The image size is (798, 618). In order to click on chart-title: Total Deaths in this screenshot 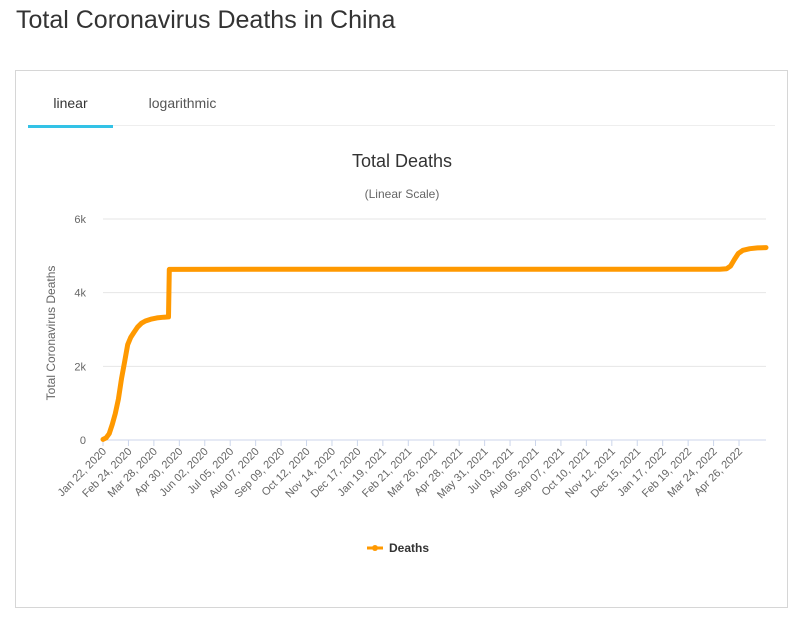, I will do `click(402, 161)`.